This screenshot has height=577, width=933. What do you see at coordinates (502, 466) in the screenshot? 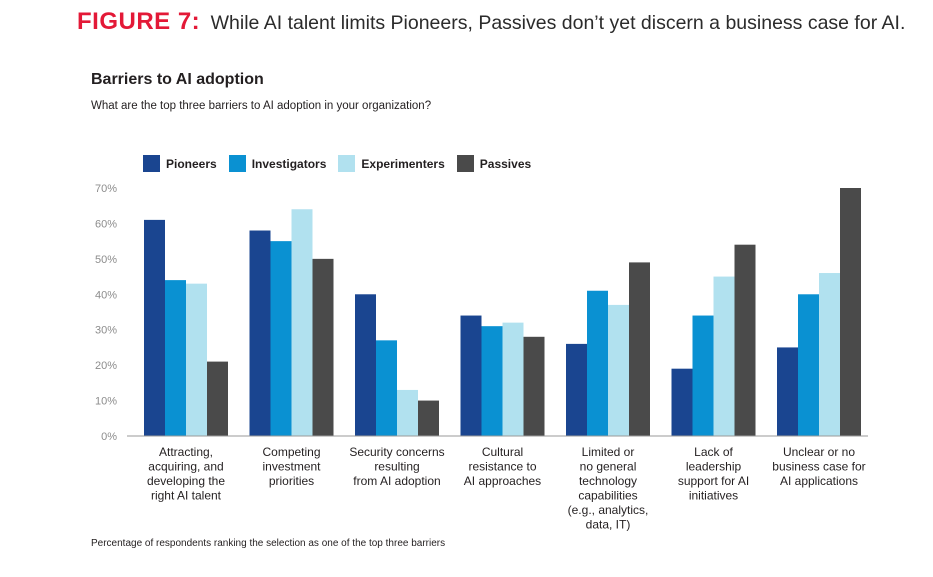
I see `x-tick-label: Cultural resistance to AI approaches` at bounding box center [502, 466].